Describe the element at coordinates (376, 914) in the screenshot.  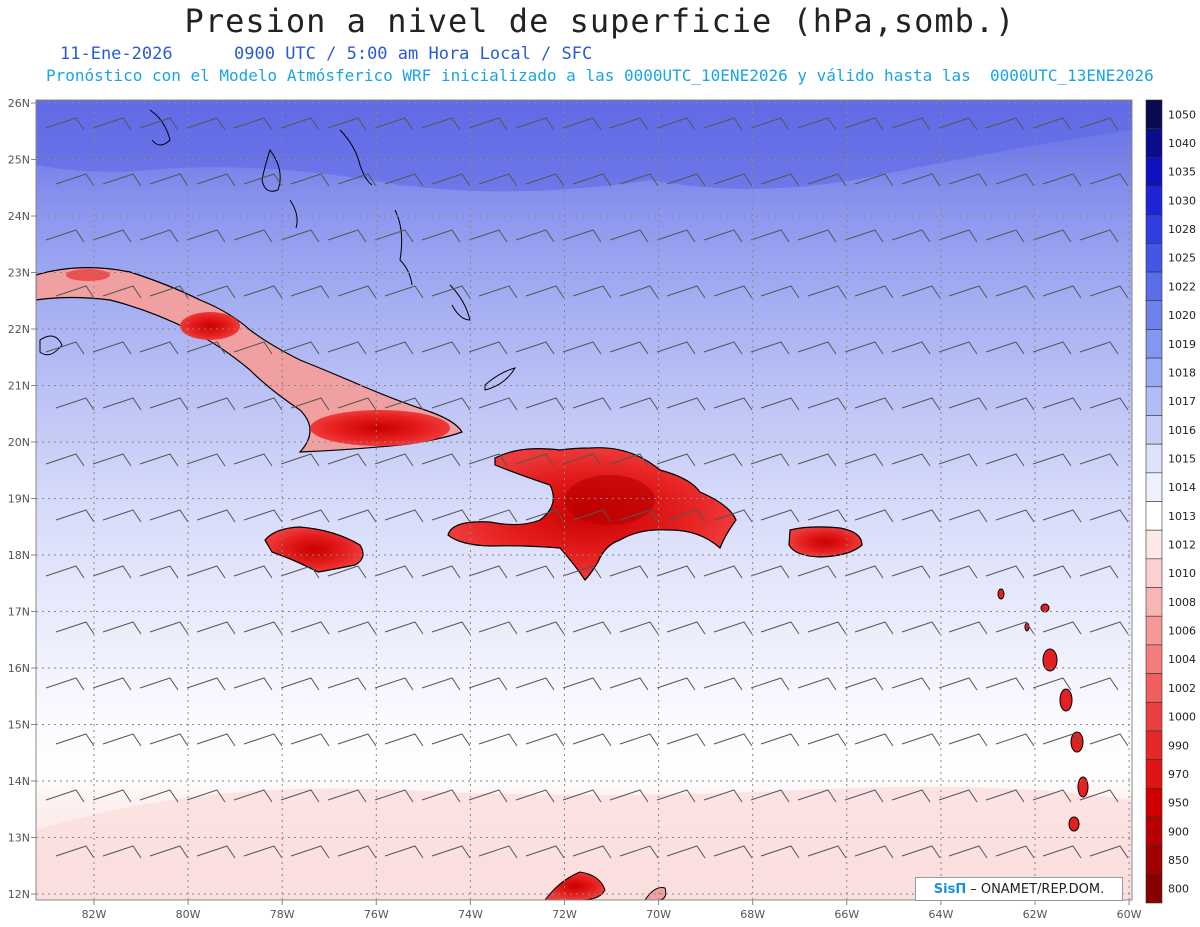
I see `lon-label: 76W` at that location.